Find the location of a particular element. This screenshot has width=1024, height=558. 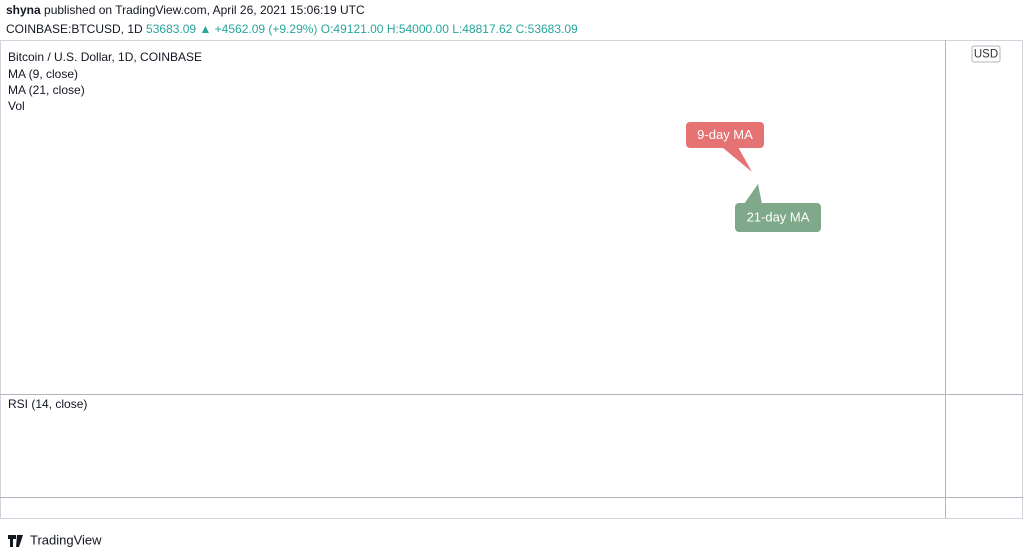

annotation-text: 21-day MA is located at coordinates (778, 216).